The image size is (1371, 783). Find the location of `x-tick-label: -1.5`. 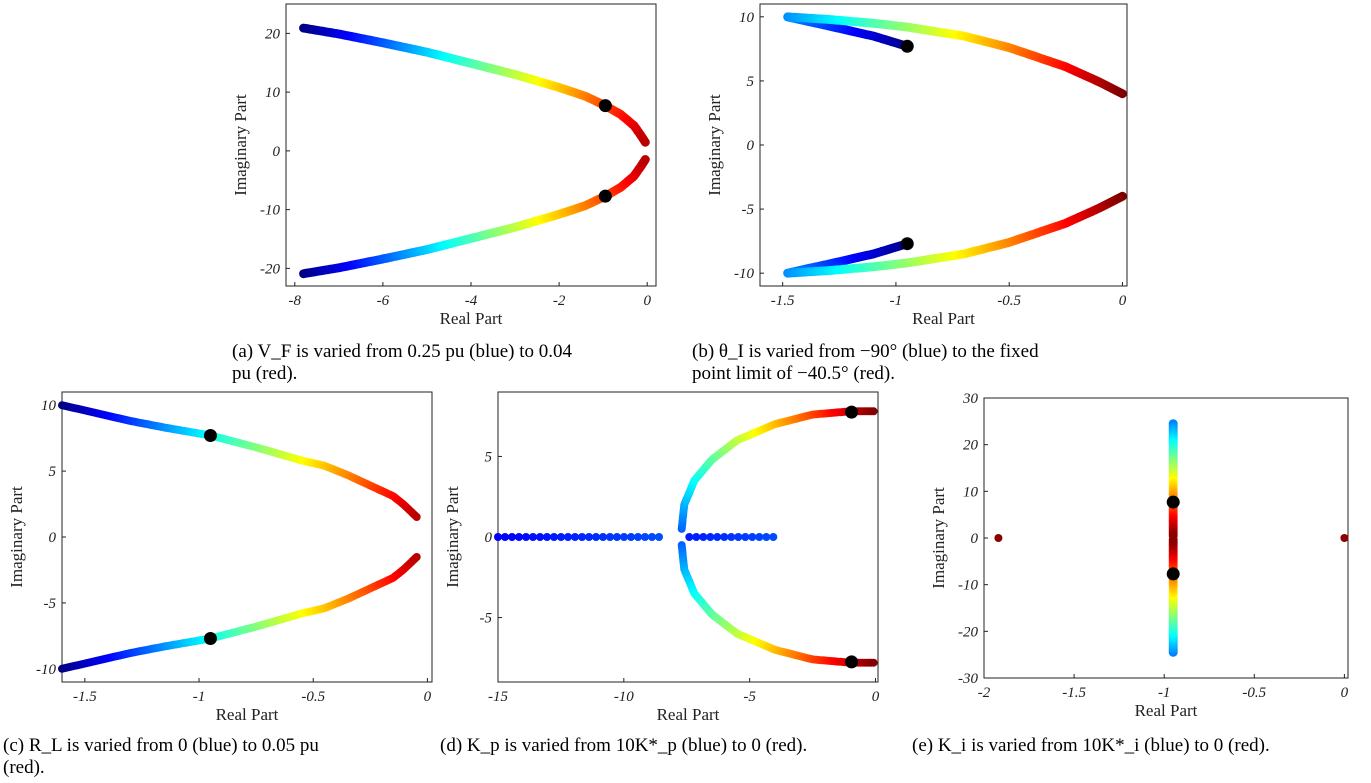

x-tick-label: -1.5 is located at coordinates (1074, 693).